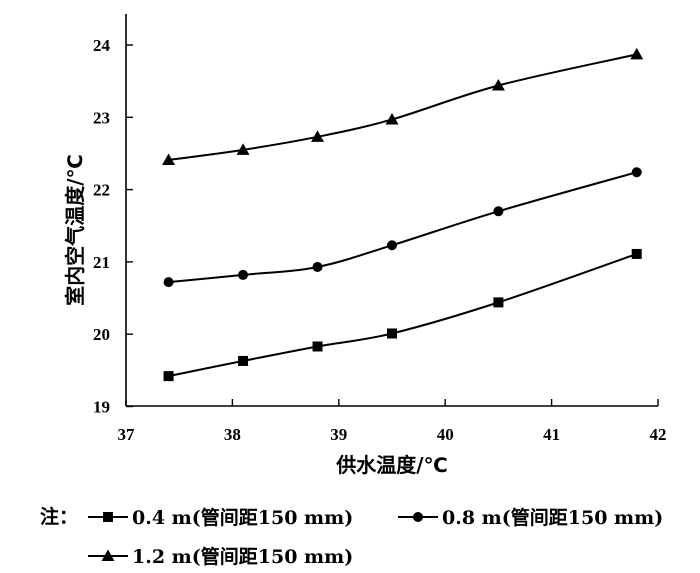 This screenshot has height=573, width=700. What do you see at coordinates (101, 407) in the screenshot?
I see `y-tick-label: 19` at bounding box center [101, 407].